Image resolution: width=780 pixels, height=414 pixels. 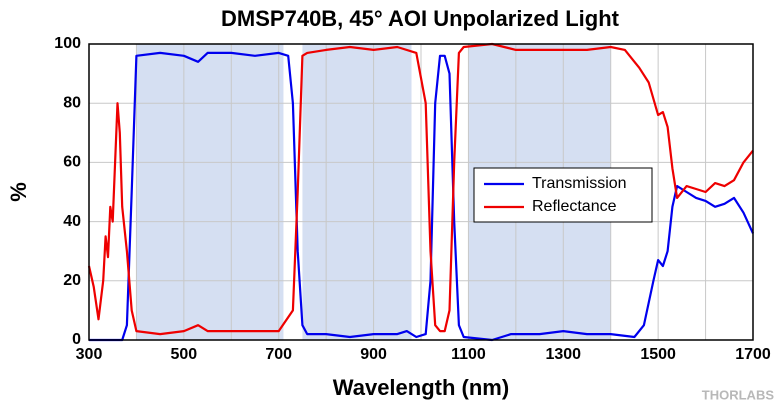 I want to click on watermark: THORLABS, so click(x=738, y=394).